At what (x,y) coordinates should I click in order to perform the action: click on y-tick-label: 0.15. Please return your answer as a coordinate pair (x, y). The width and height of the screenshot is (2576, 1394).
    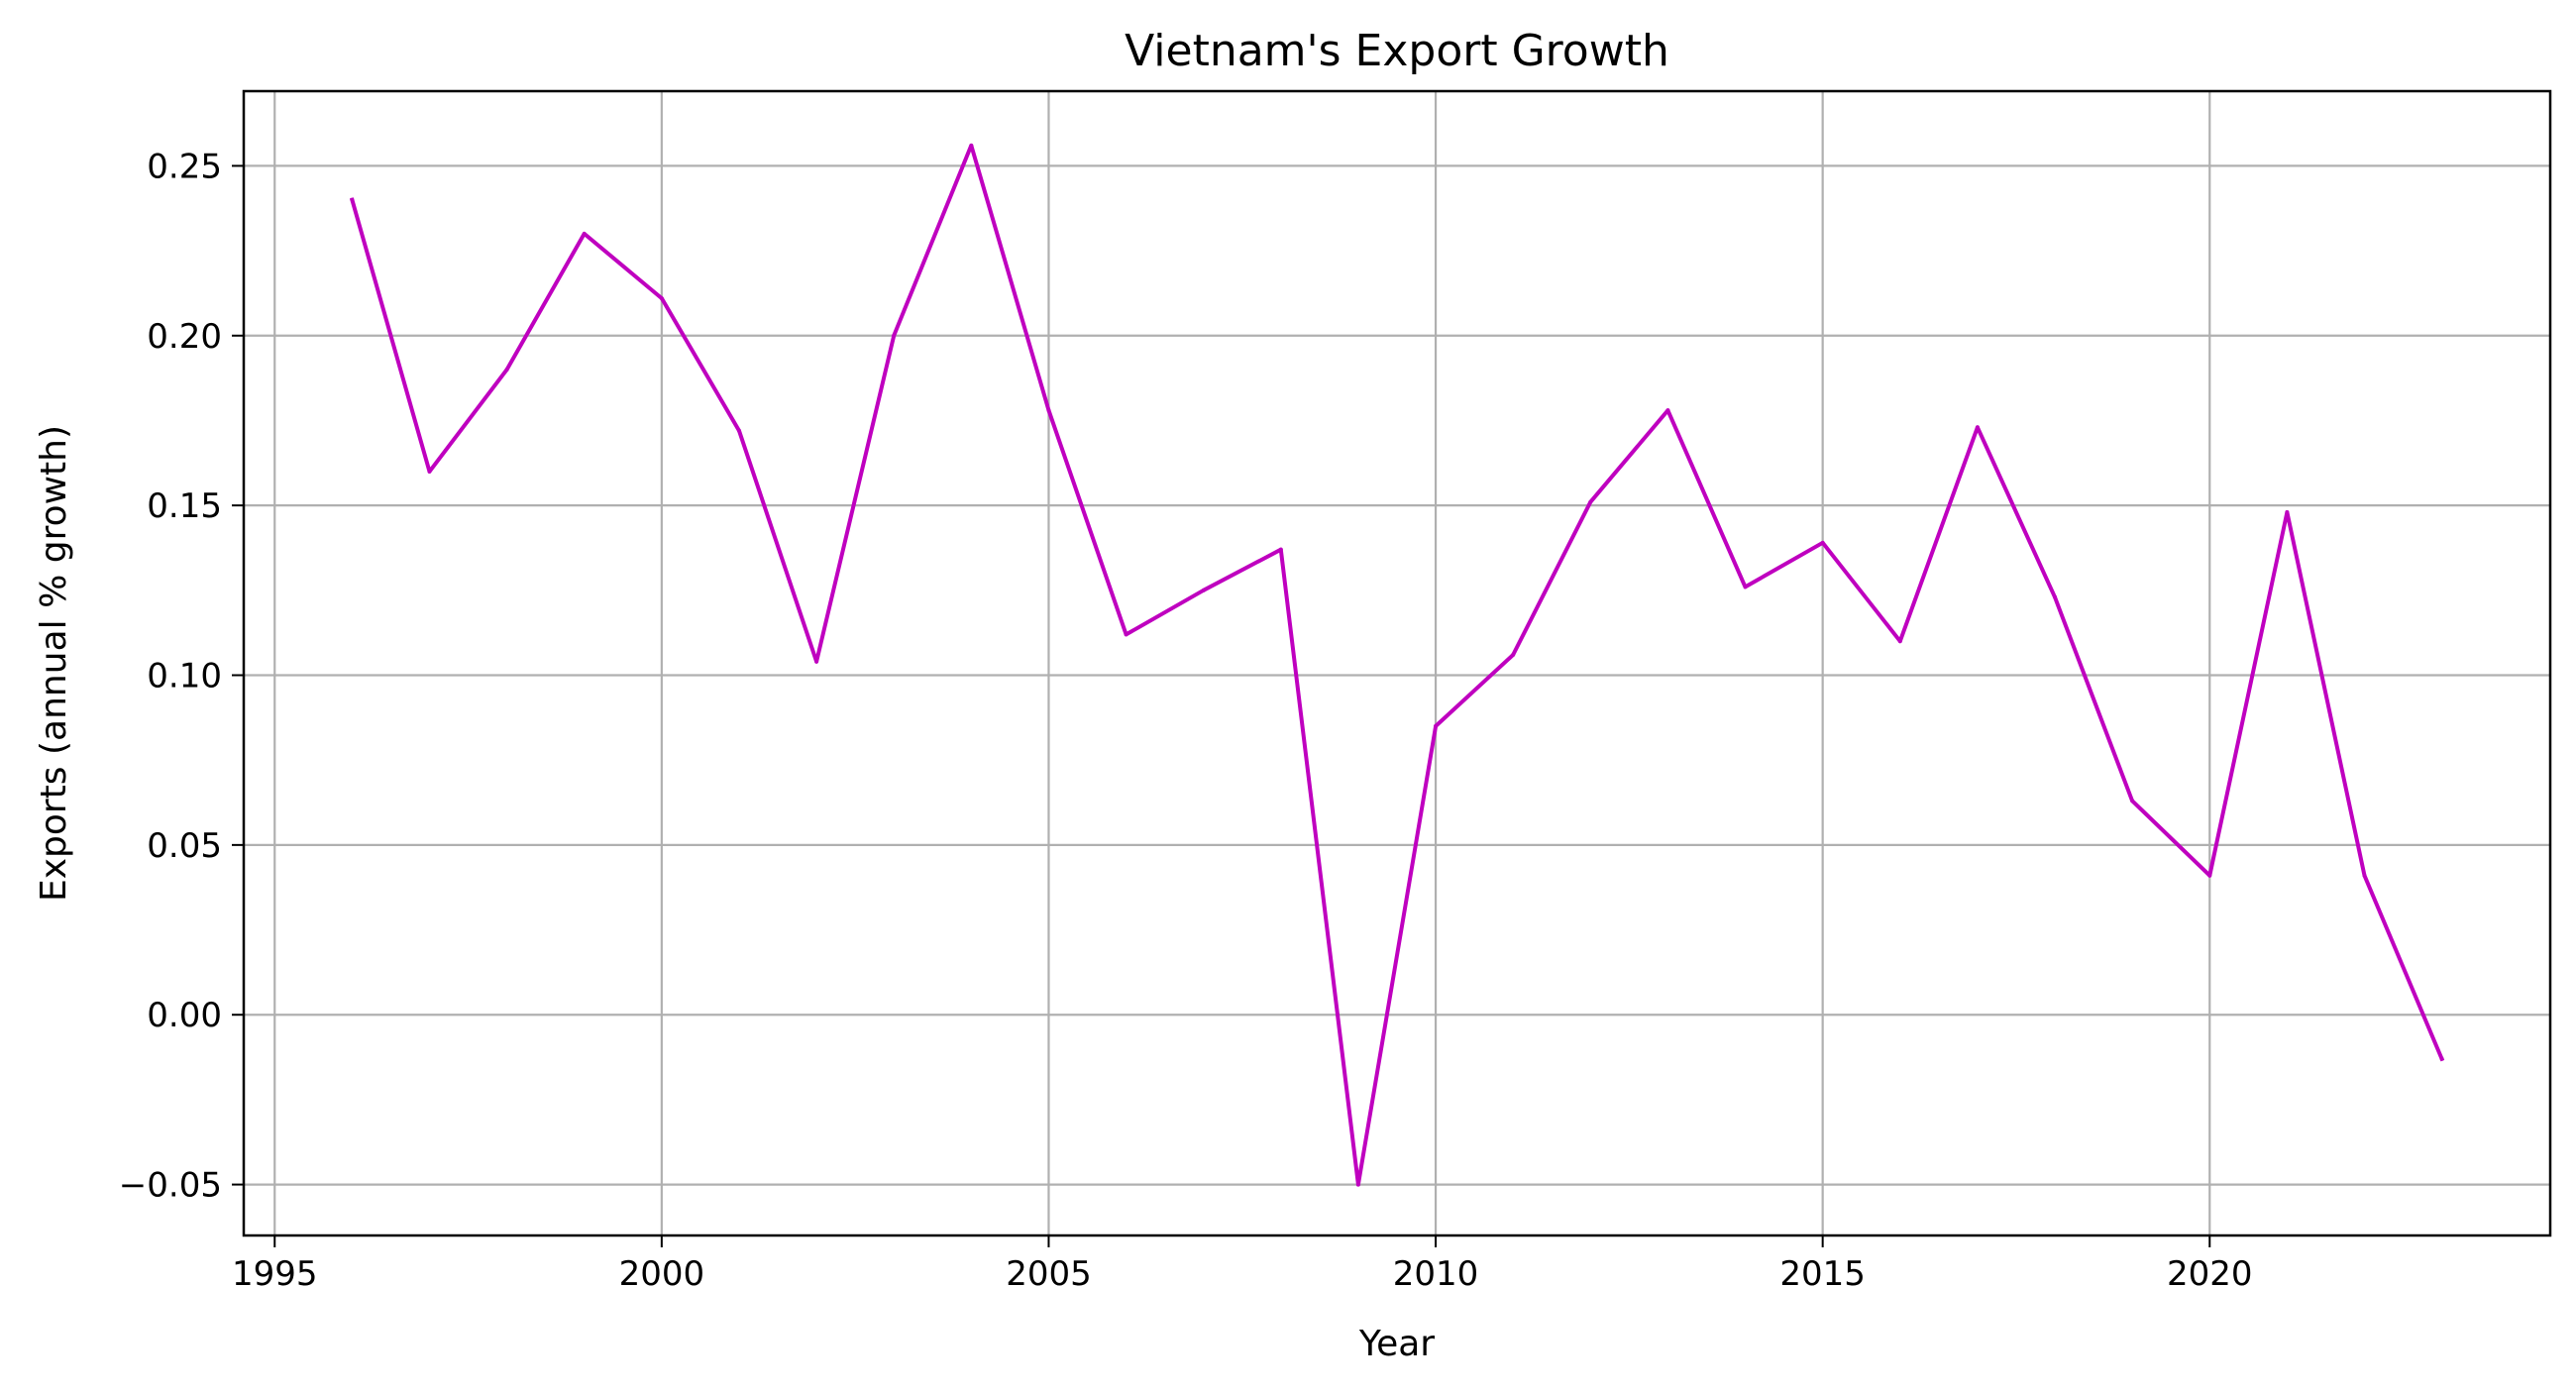
    Looking at the image, I should click on (184, 506).